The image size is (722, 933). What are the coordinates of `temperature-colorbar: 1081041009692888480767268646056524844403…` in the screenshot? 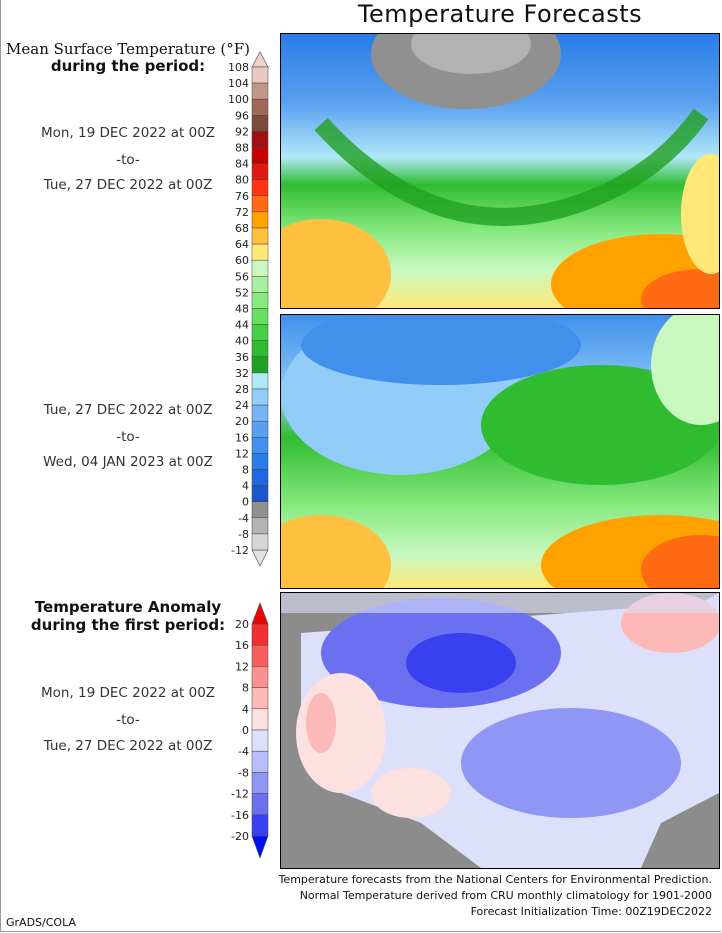 It's located at (248, 309).